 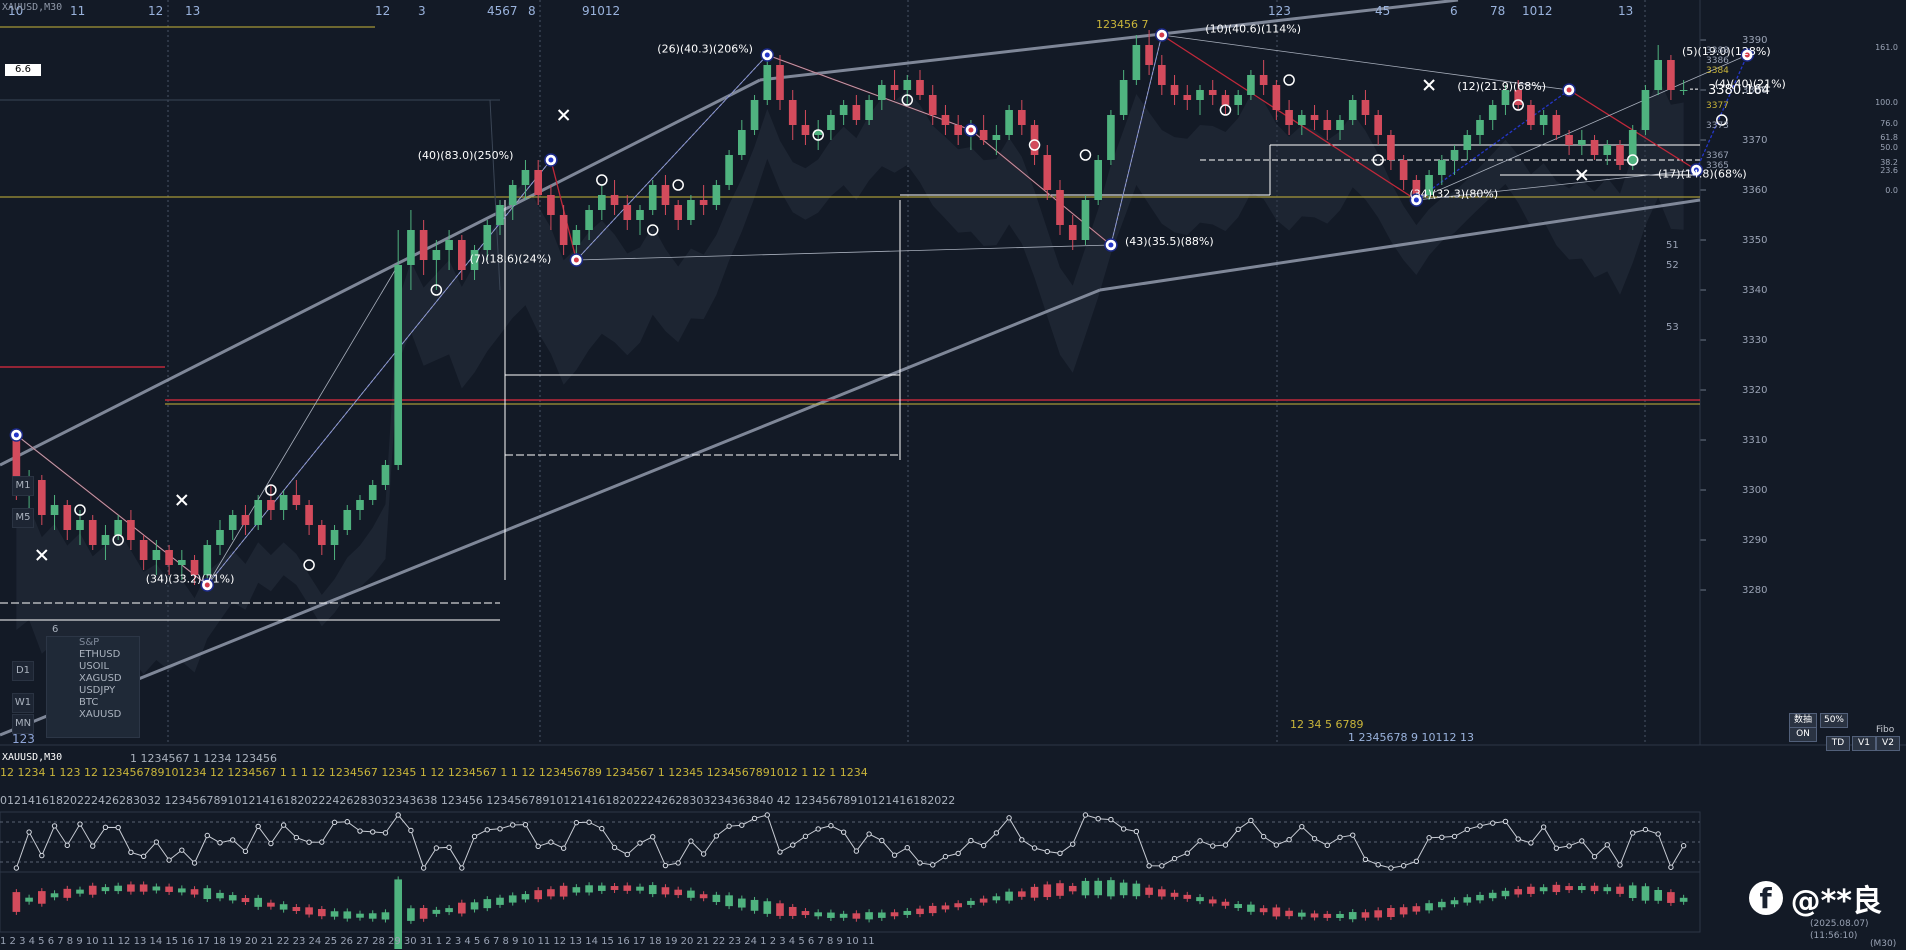 I want to click on tf-button-mn: MN, so click(x=23, y=724).